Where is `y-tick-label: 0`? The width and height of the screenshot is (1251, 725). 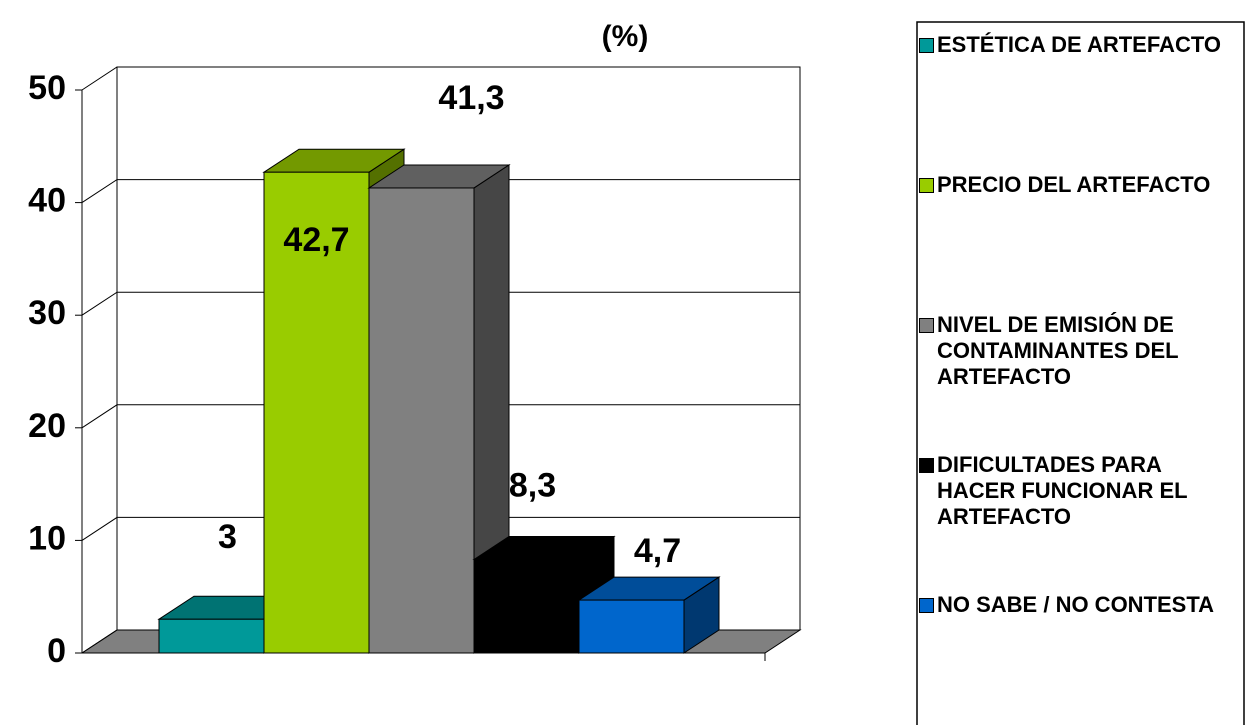
y-tick-label: 0 is located at coordinates (56, 651).